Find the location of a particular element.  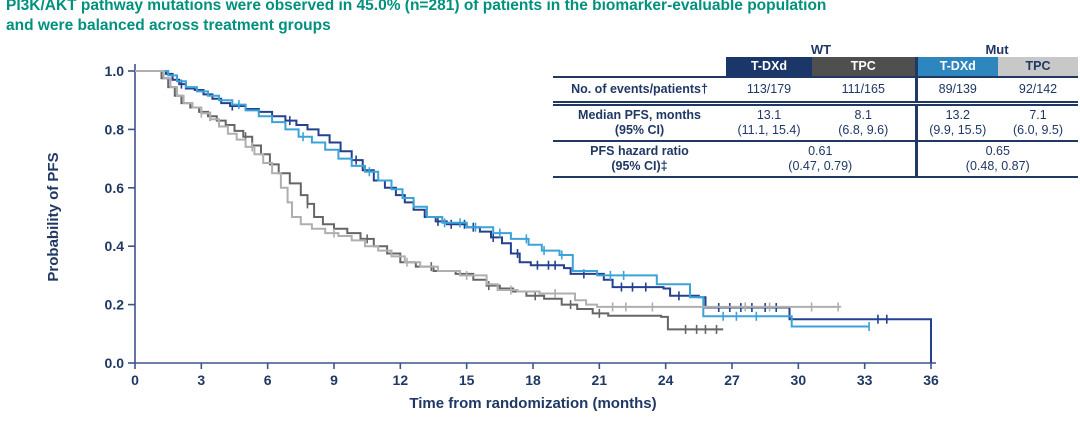

row-label-hazard-ratio: PFS hazard ratio (95% CI)‡ is located at coordinates (639, 159).